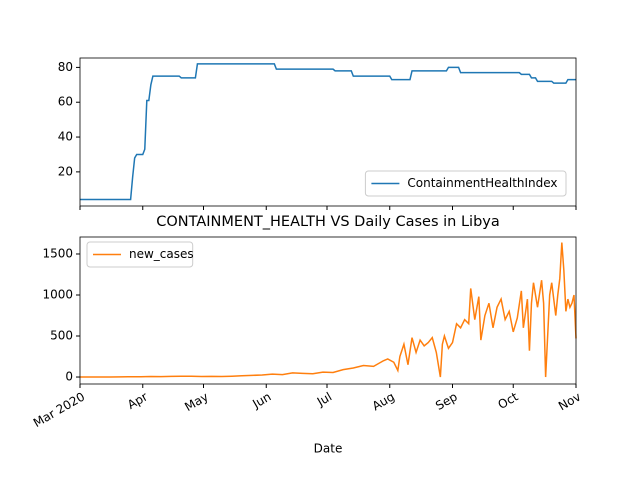 The width and height of the screenshot is (640, 480). I want to click on x-tick-label: Sep, so click(446, 401).